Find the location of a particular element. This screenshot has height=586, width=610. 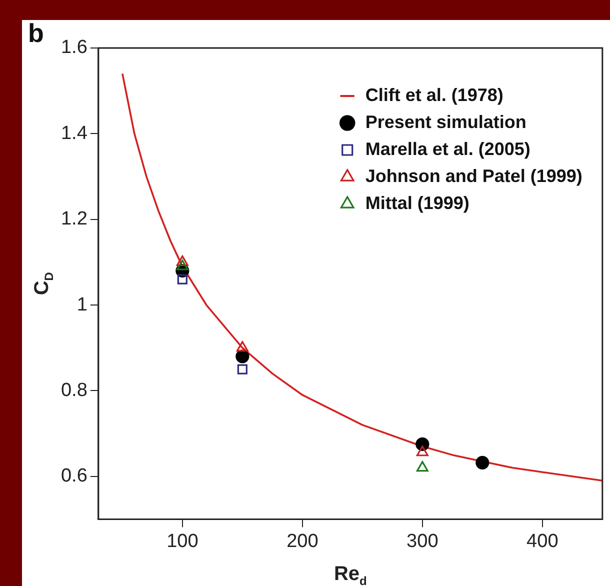

text: b is located at coordinates (36, 33).